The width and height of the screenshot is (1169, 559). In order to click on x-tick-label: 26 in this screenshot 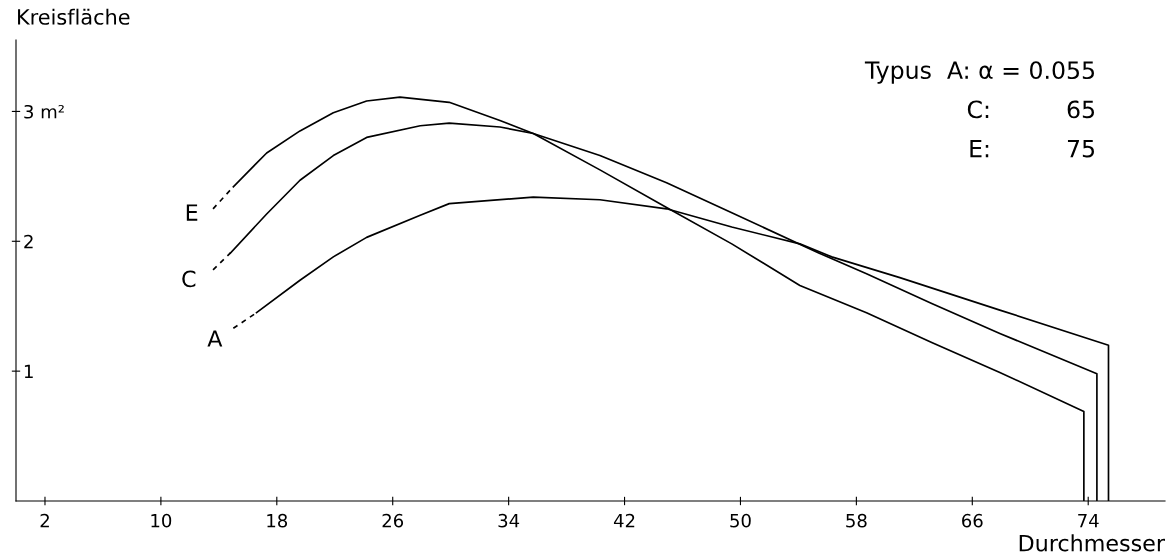, I will do `click(393, 520)`.